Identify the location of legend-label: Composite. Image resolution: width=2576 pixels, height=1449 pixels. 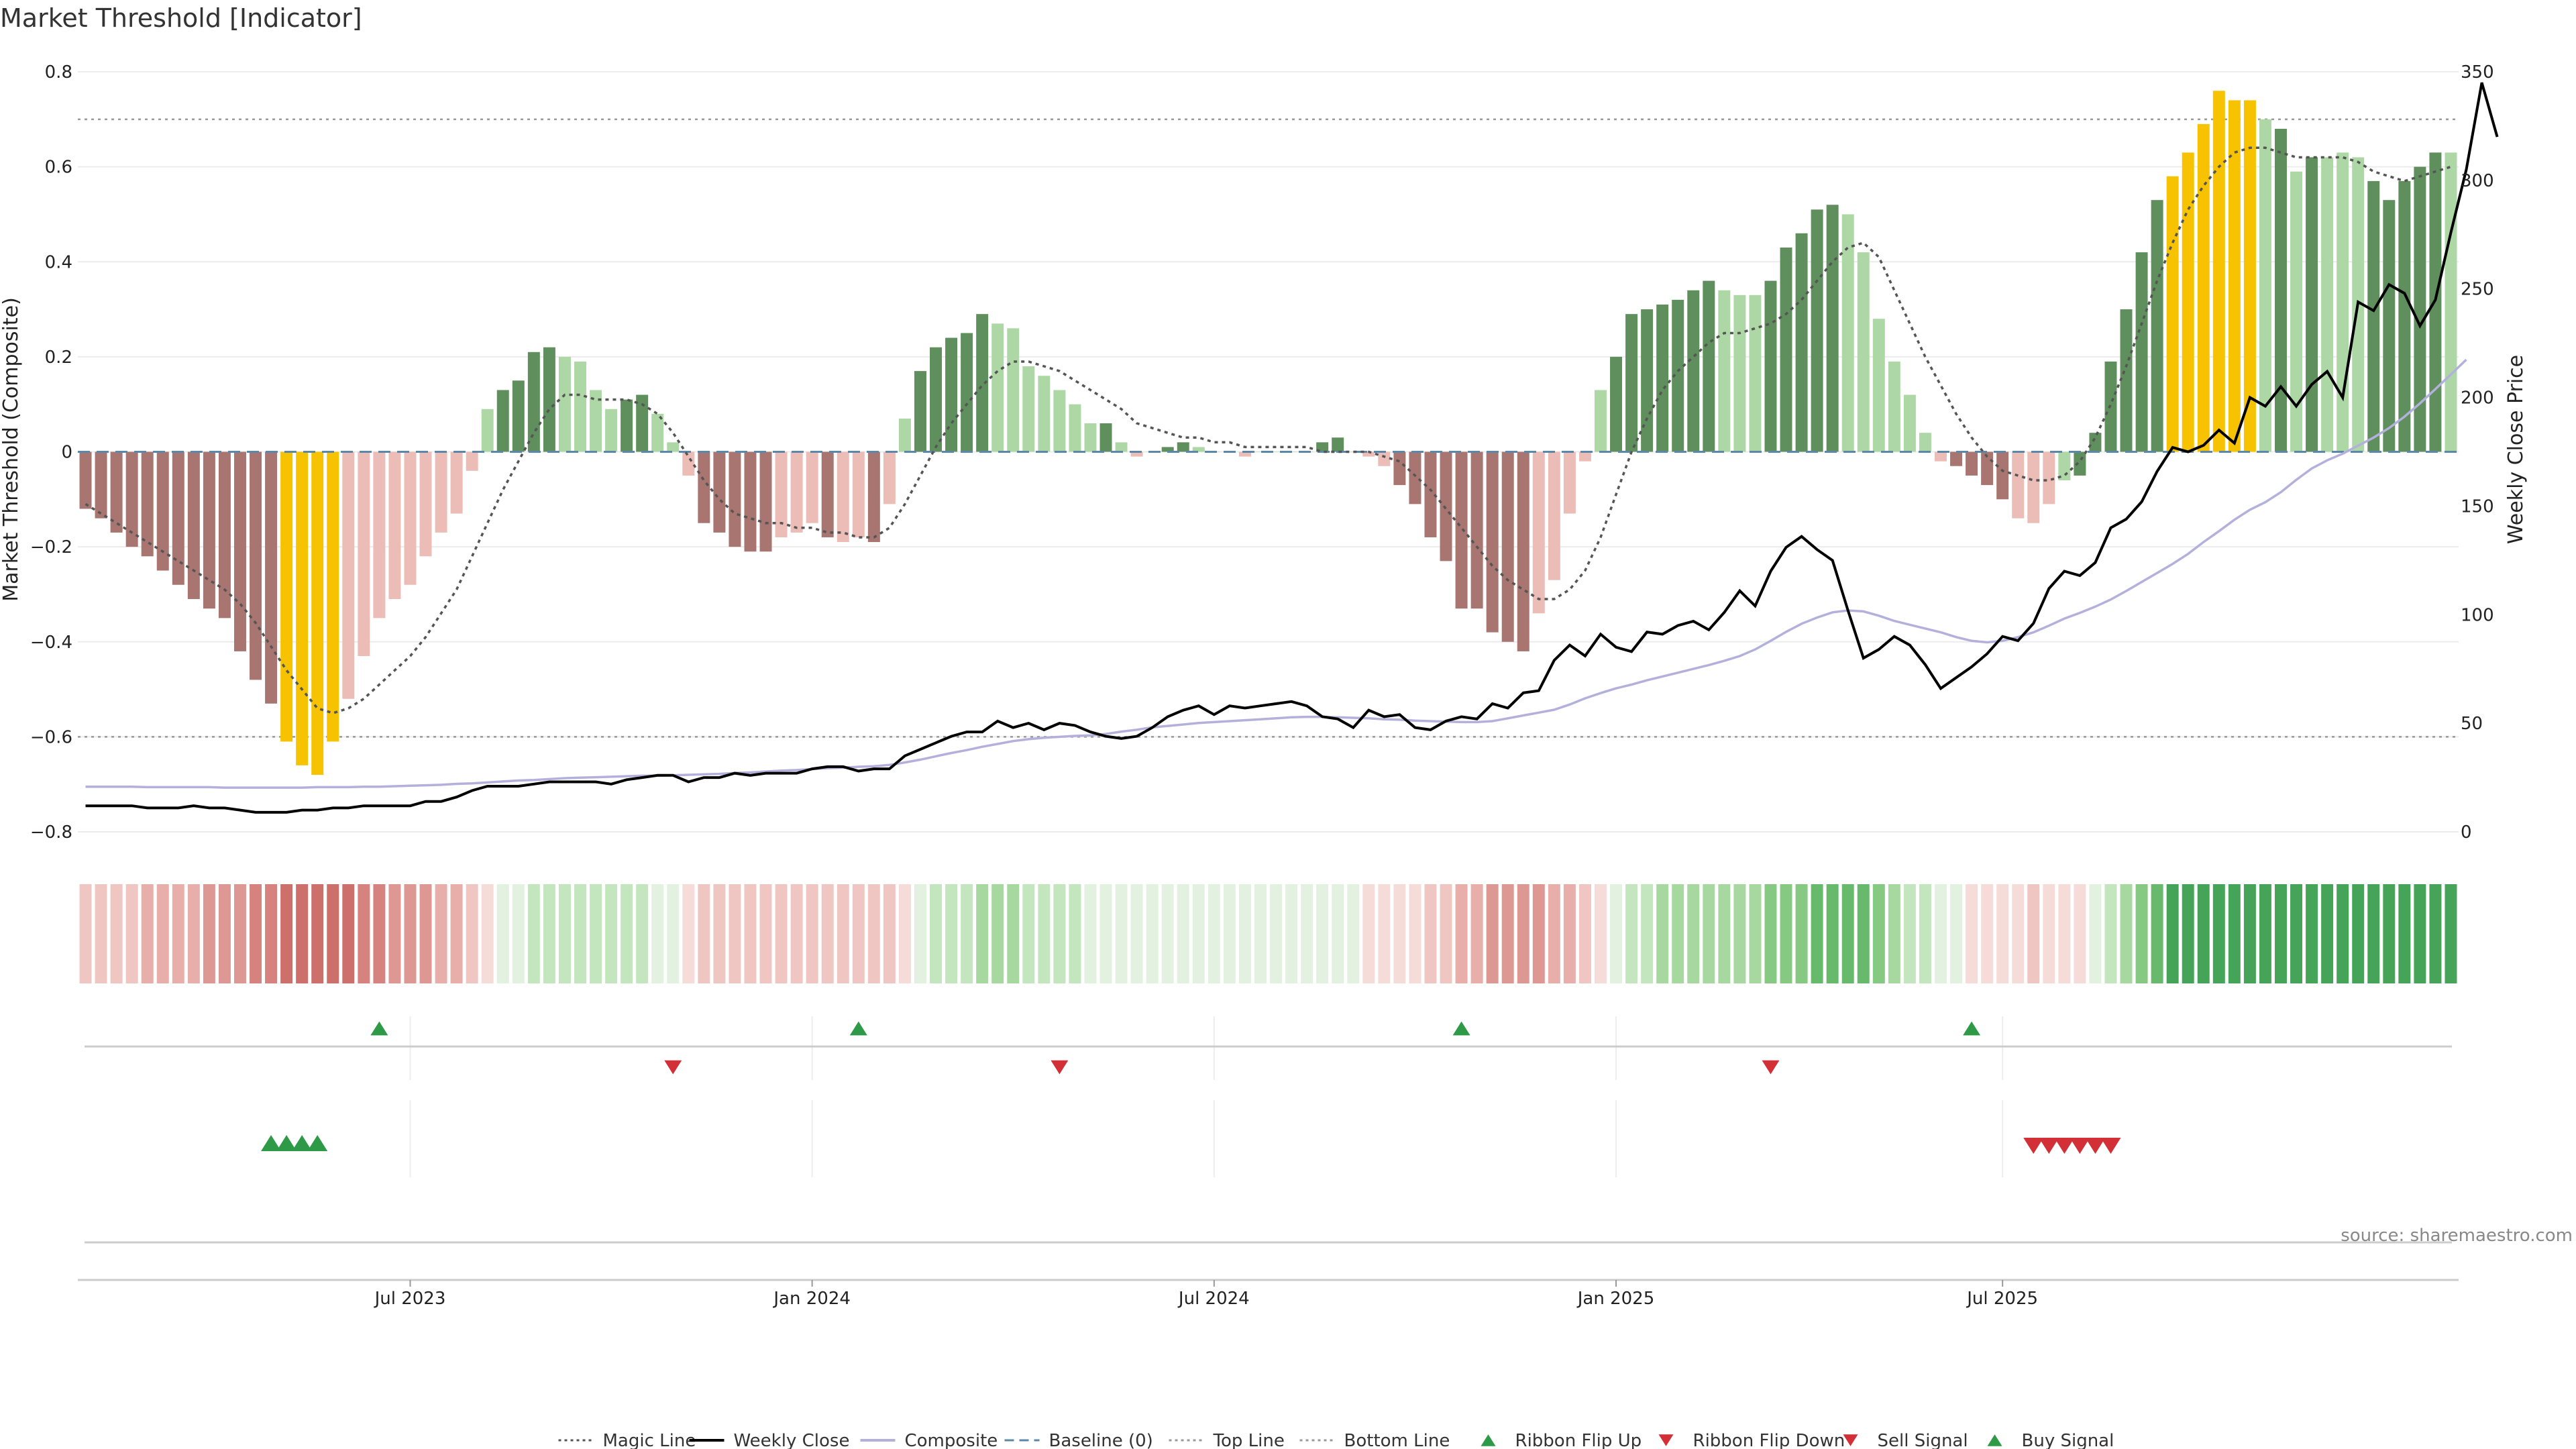
(951, 1440).